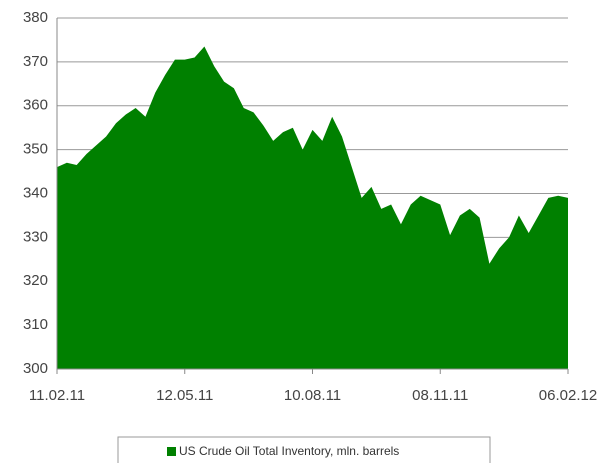 This screenshot has height=463, width=598. Describe the element at coordinates (440, 395) in the screenshot. I see `x-tick-label: 08.11.11` at that location.